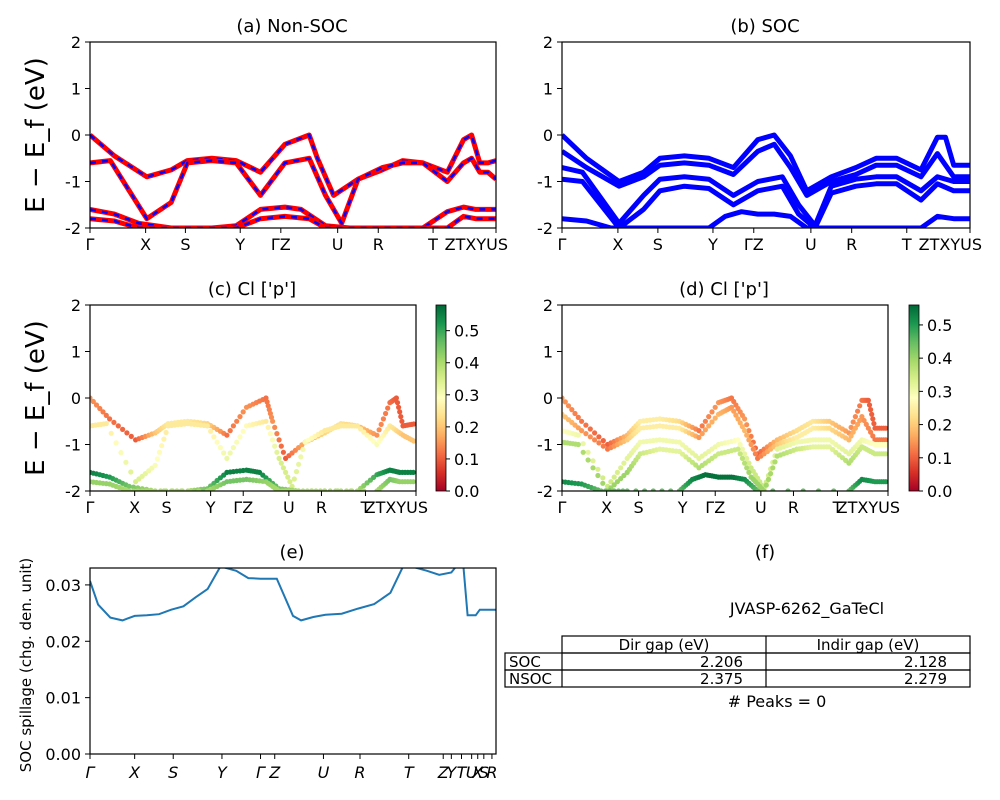  Describe the element at coordinates (811, 244) in the screenshot. I see `panel-b-xtick-label: U` at that location.